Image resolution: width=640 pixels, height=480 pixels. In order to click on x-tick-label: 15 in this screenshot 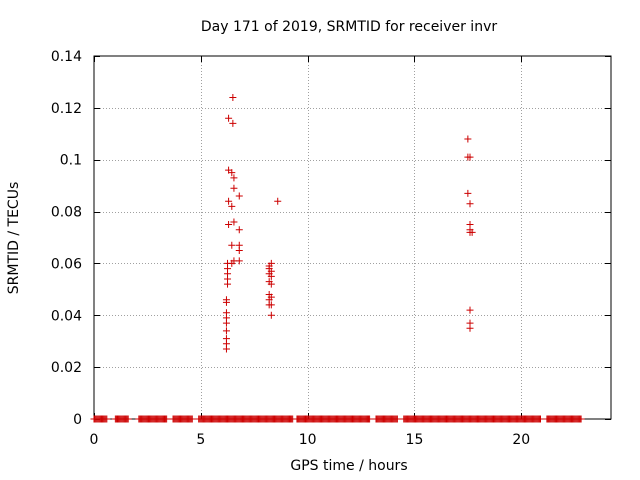, I will do `click(415, 440)`.